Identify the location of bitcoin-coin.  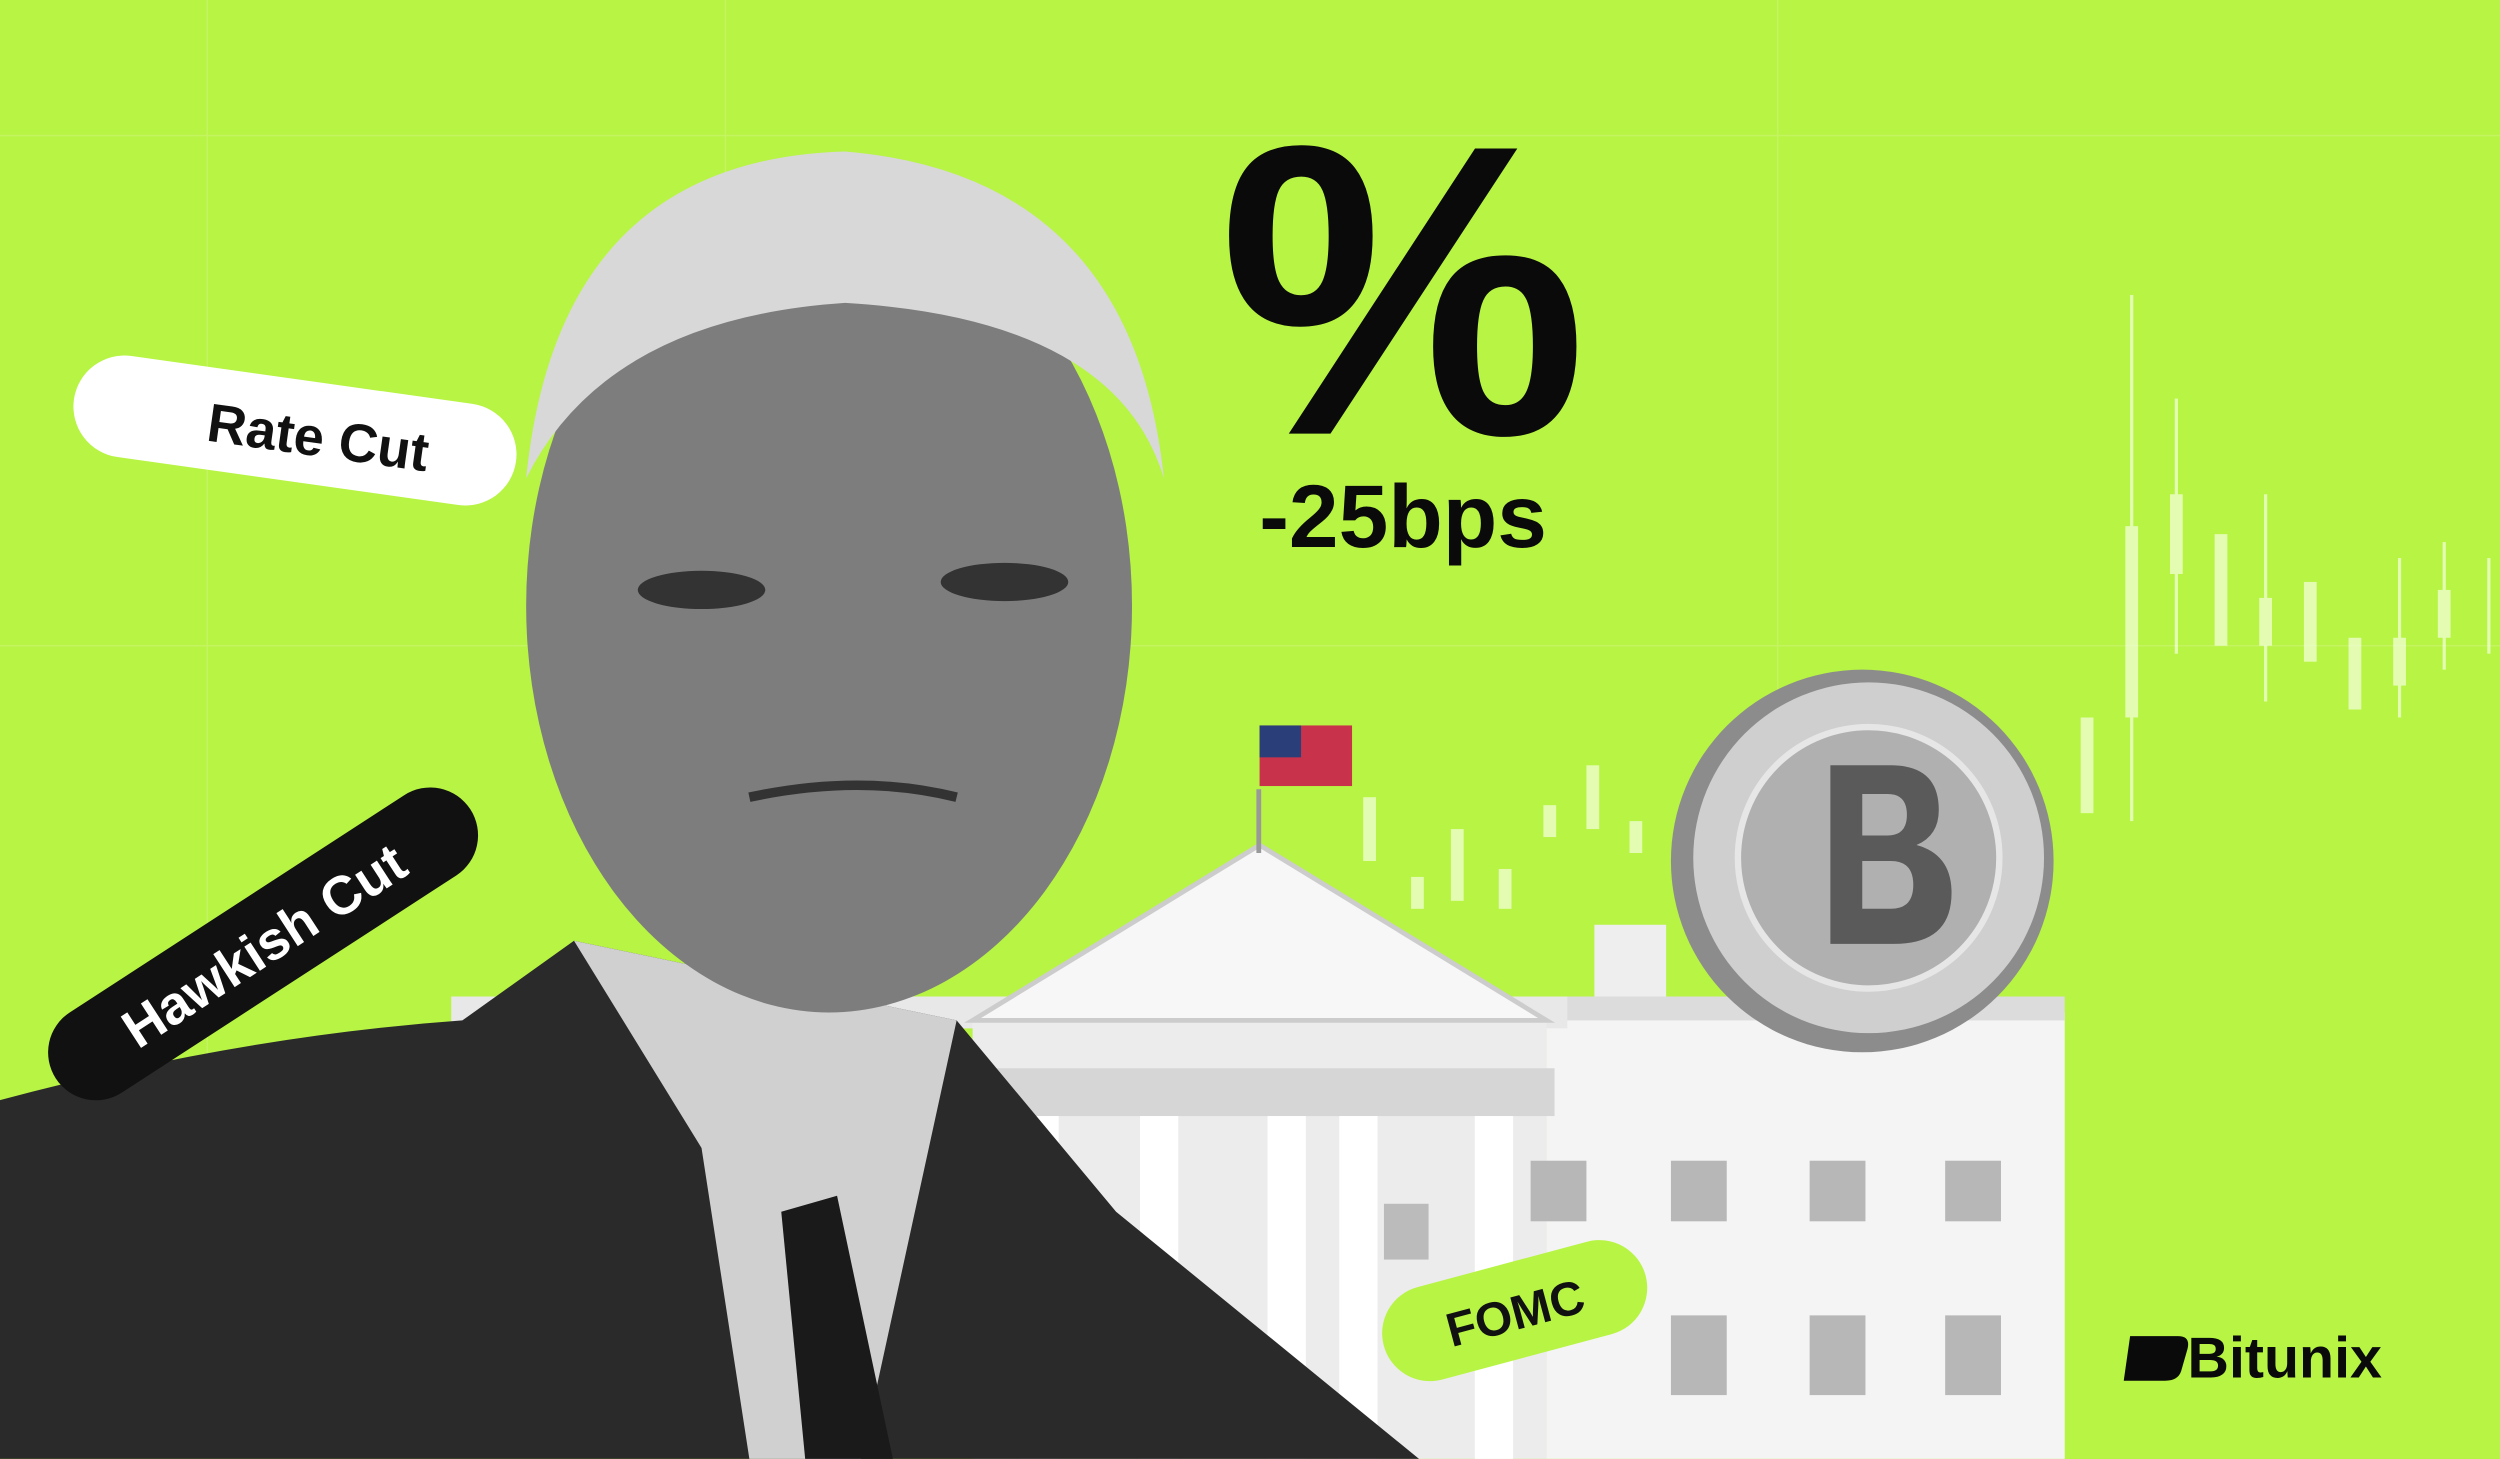
(1862, 861).